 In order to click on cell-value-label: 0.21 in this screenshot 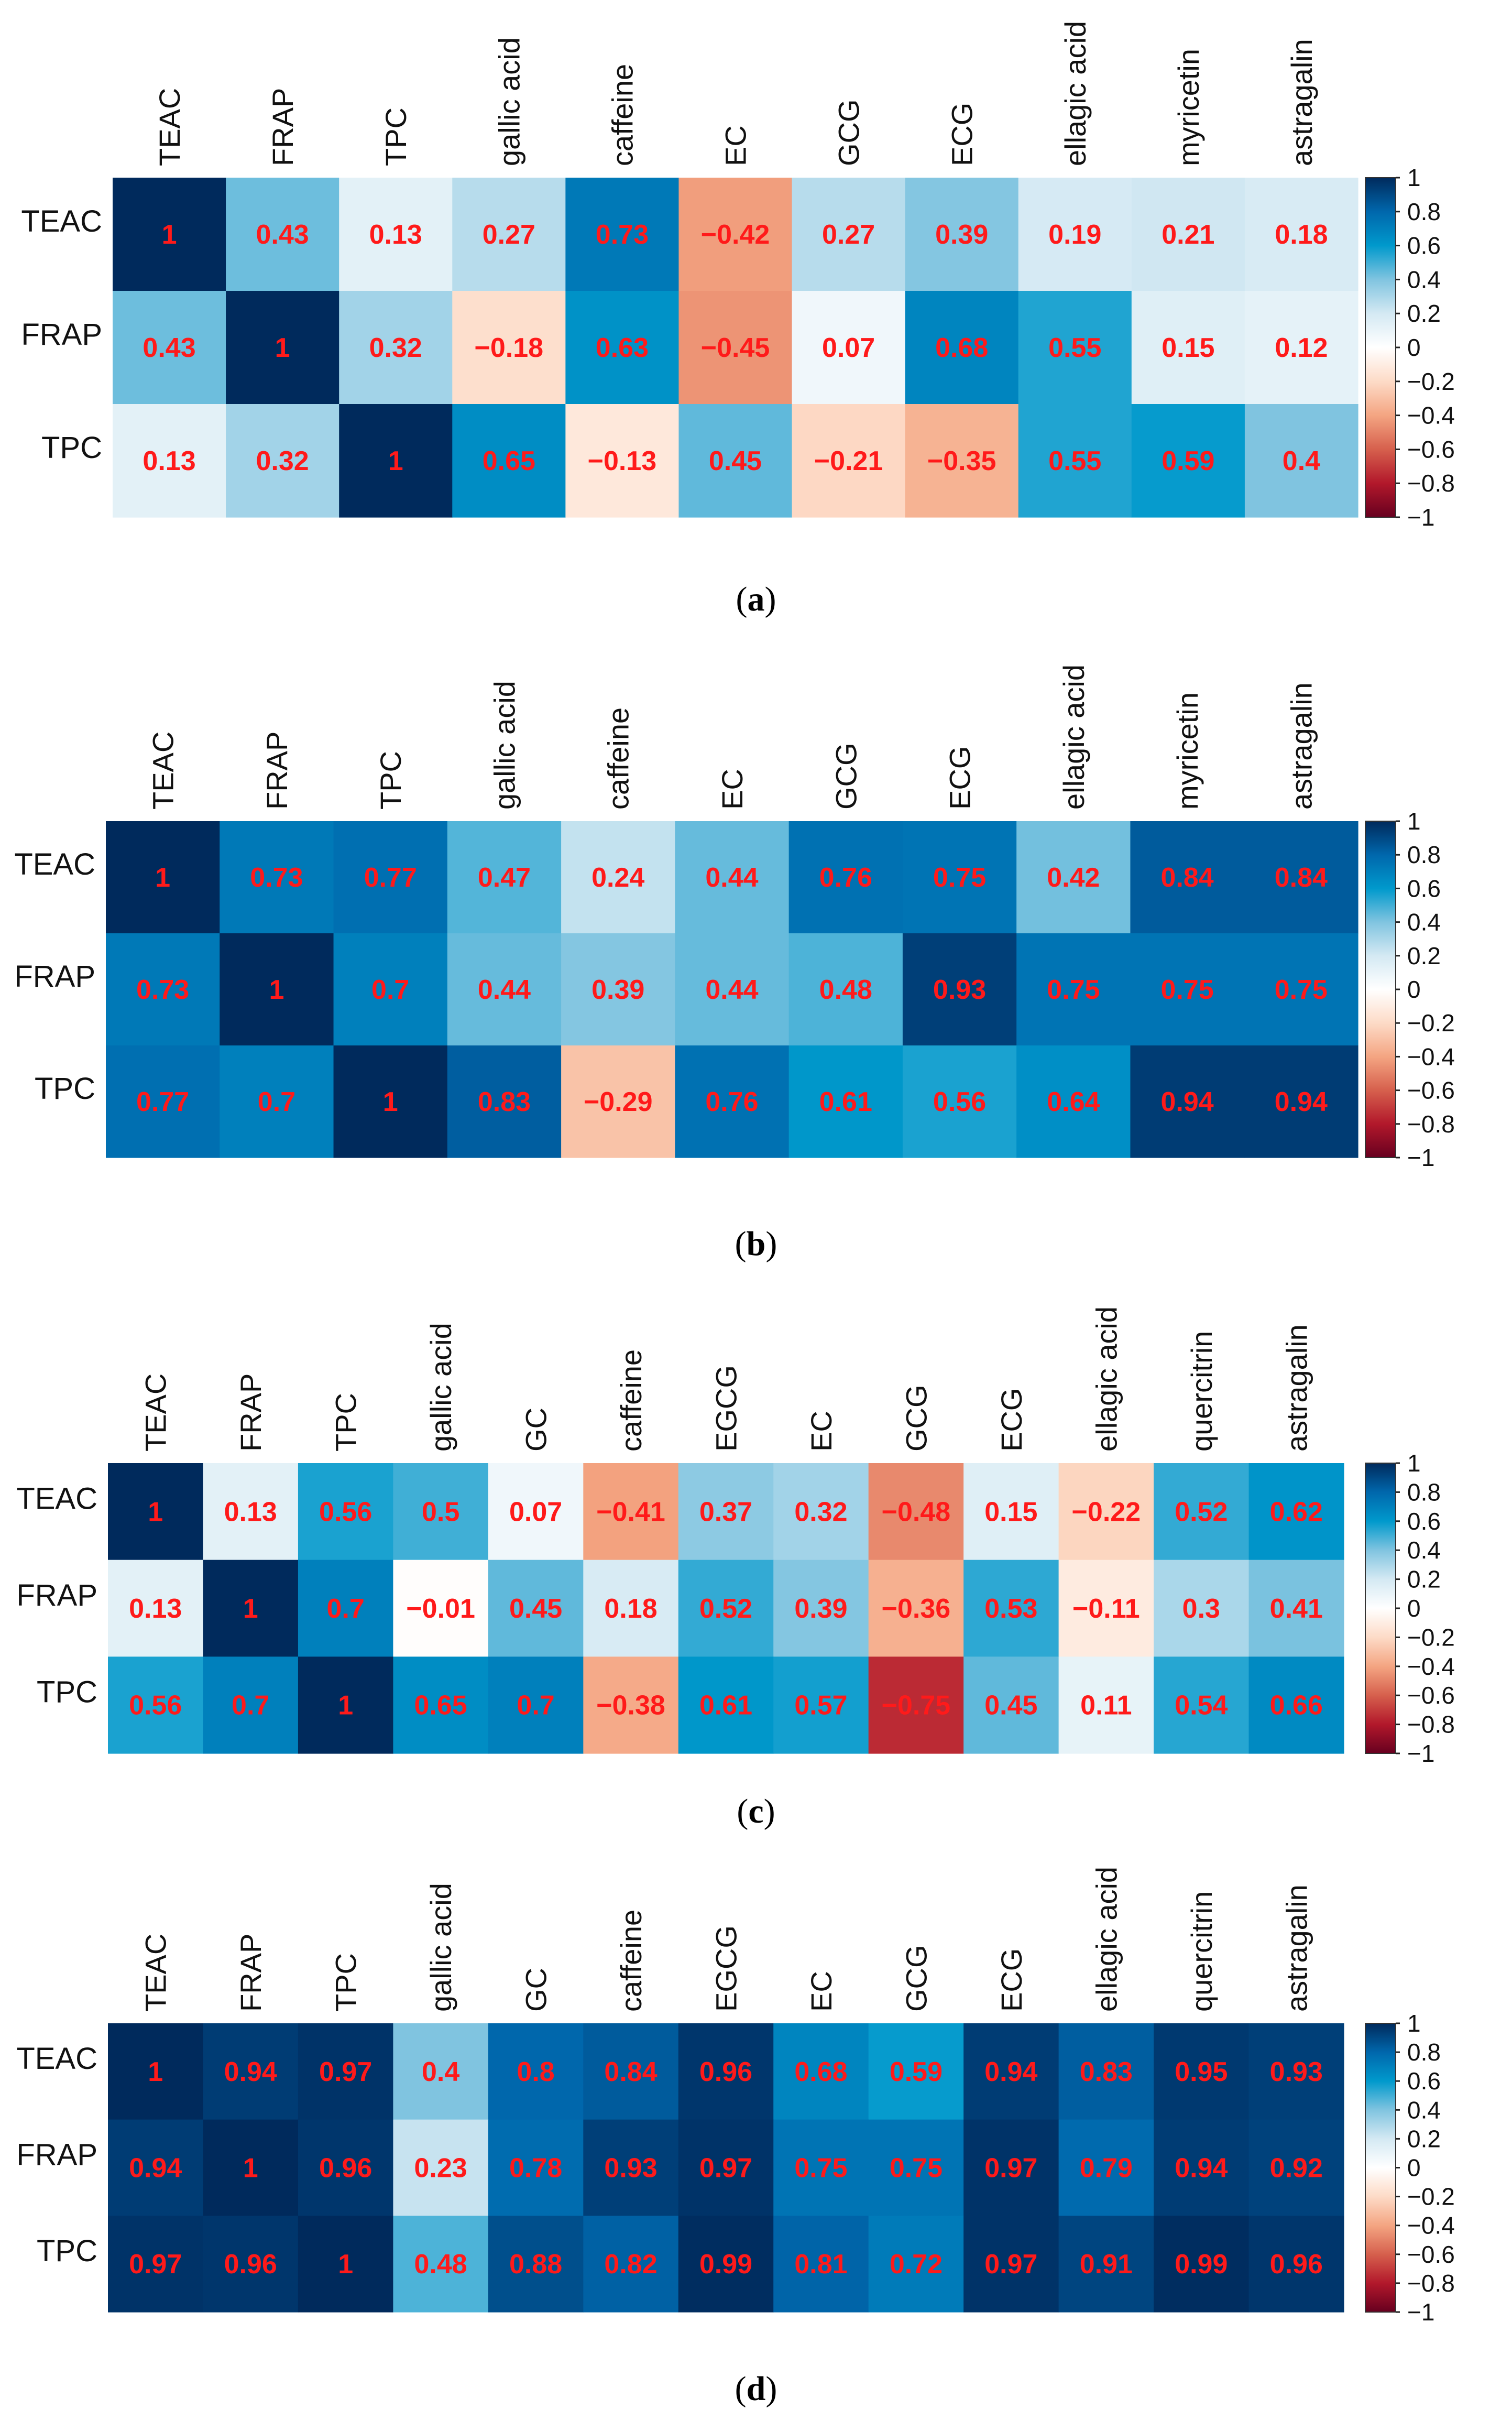, I will do `click(1188, 235)`.